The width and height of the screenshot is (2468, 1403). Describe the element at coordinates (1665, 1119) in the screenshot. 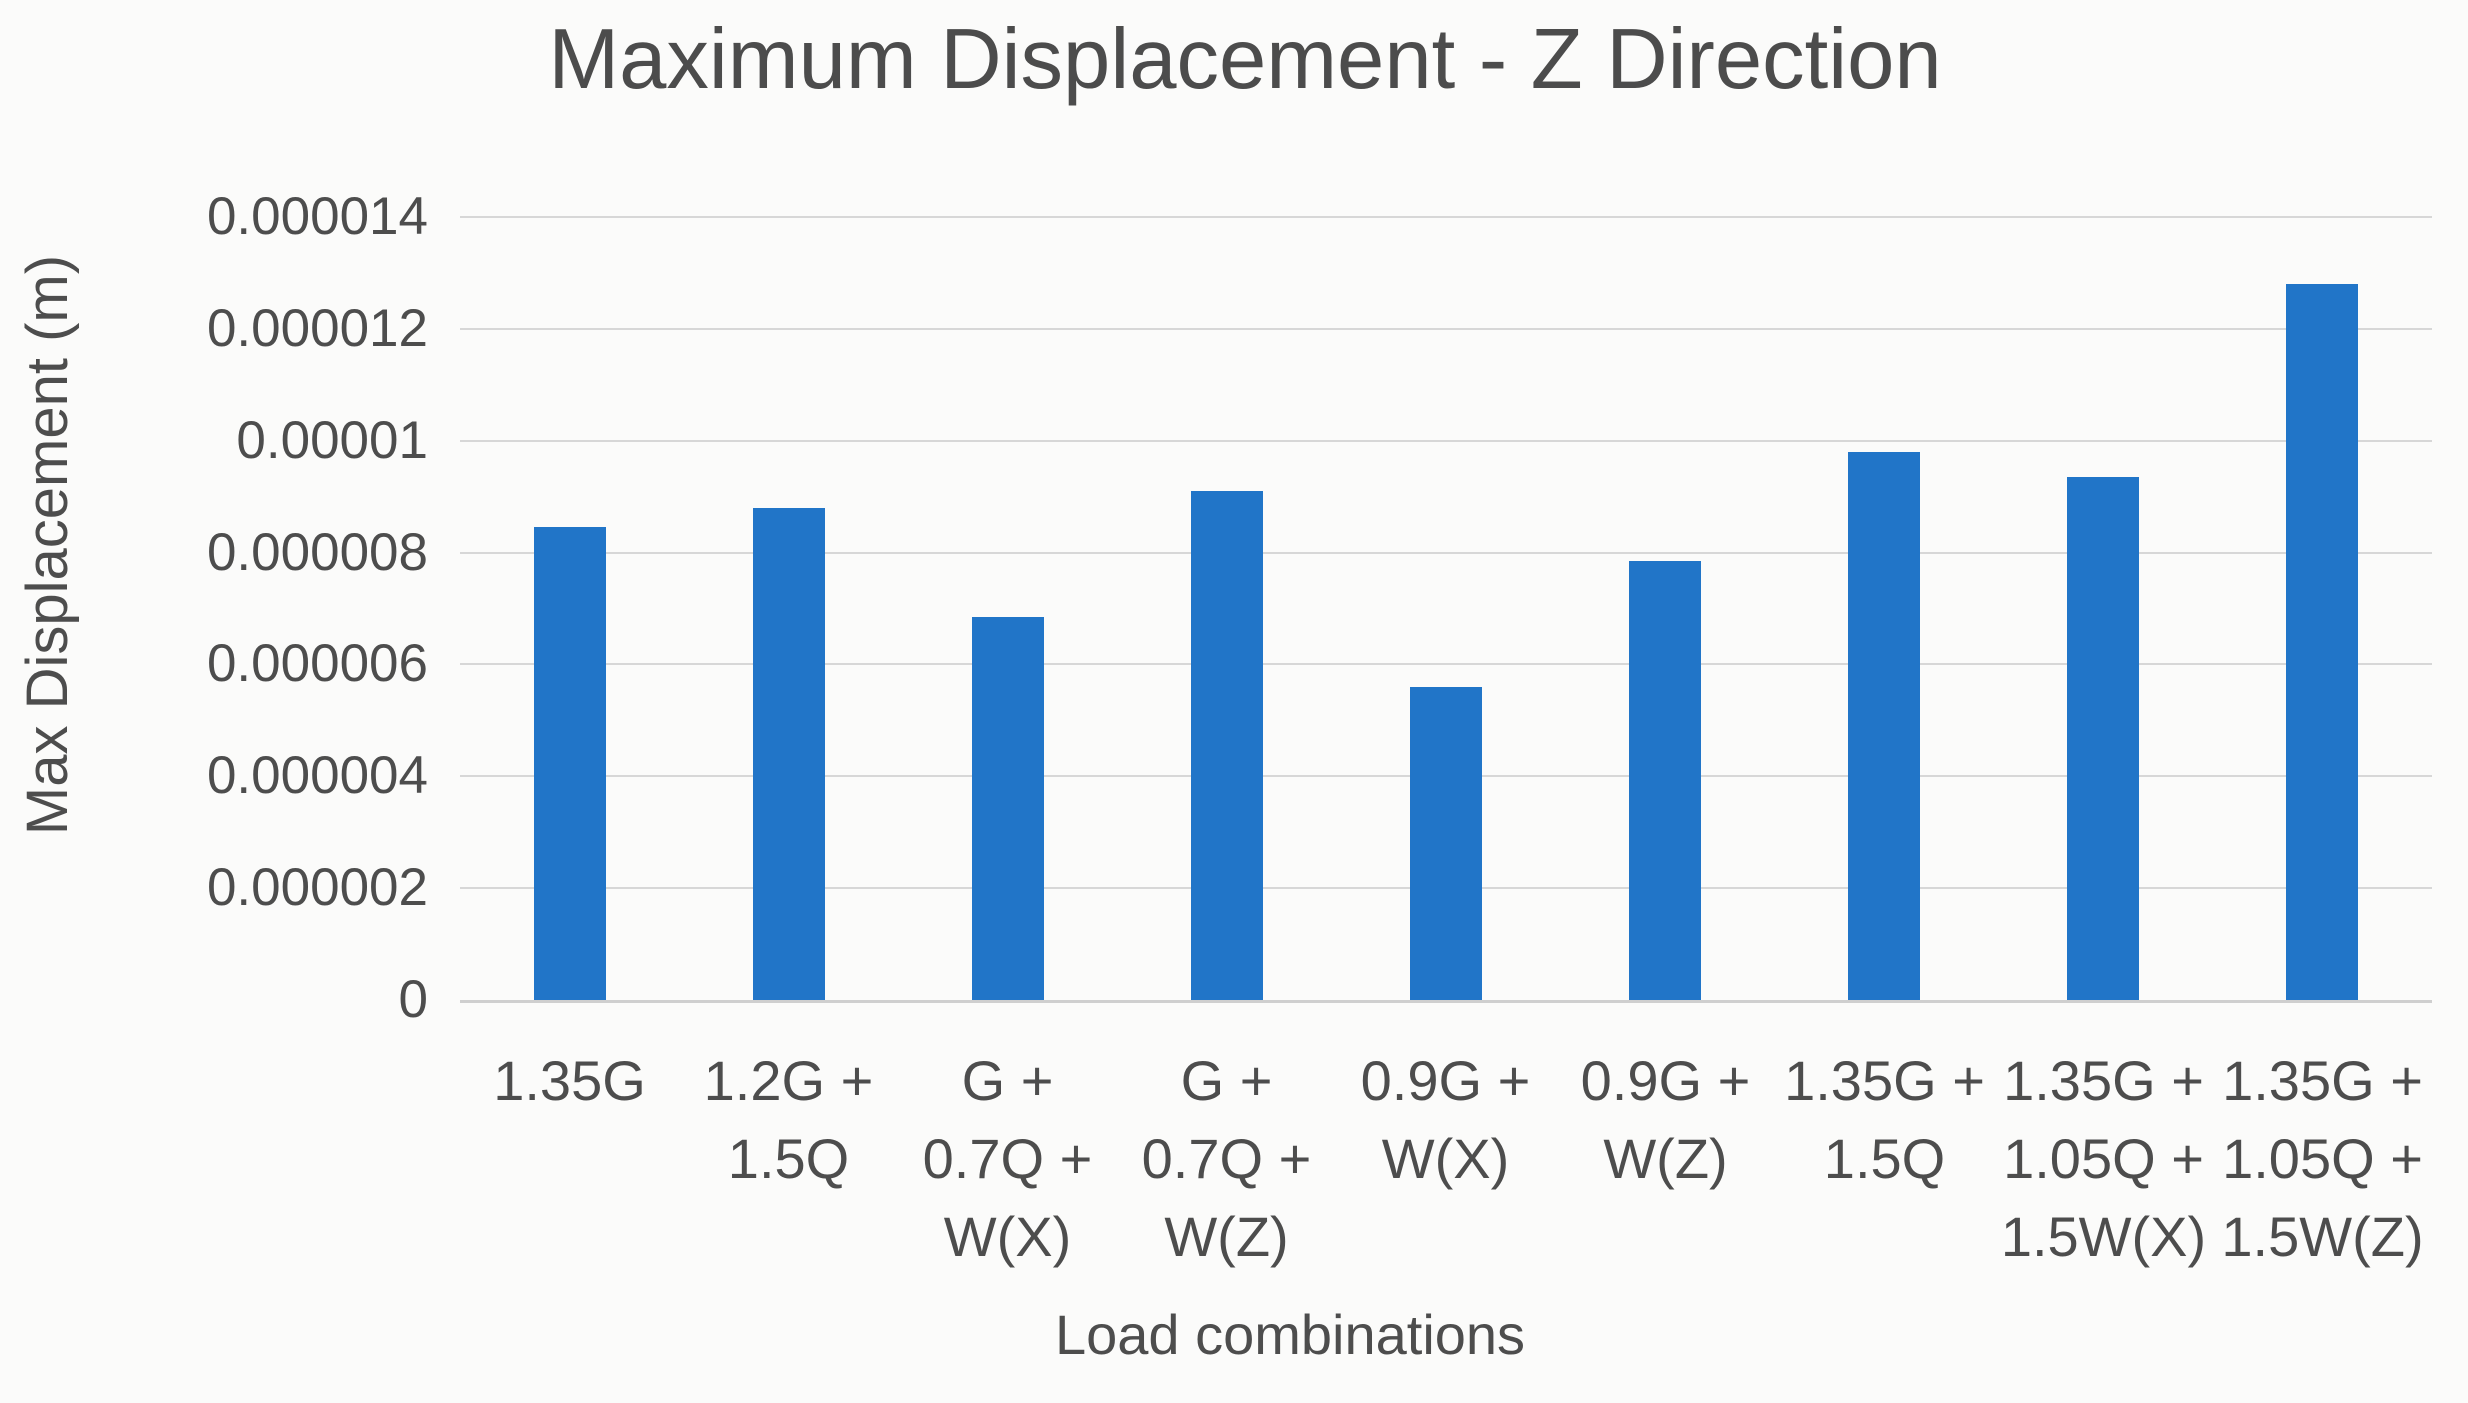

I see `x-tick-label: 0.9G + W(Z)` at that location.